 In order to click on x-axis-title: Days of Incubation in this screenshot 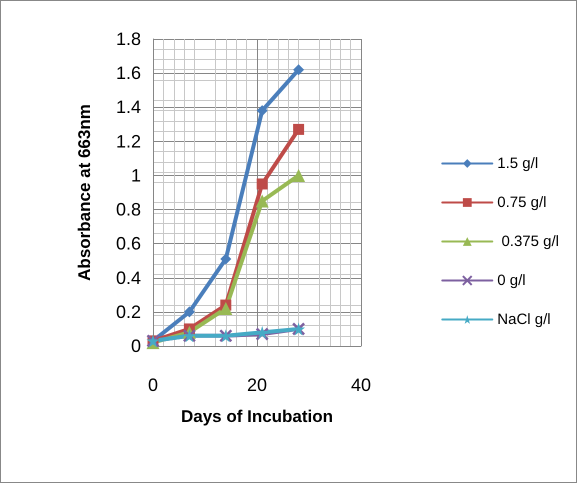, I will do `click(257, 416)`.